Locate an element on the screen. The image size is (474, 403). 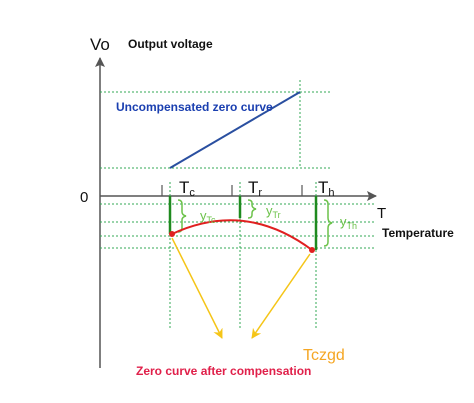
tc-label: Tc is located at coordinates (187, 188).